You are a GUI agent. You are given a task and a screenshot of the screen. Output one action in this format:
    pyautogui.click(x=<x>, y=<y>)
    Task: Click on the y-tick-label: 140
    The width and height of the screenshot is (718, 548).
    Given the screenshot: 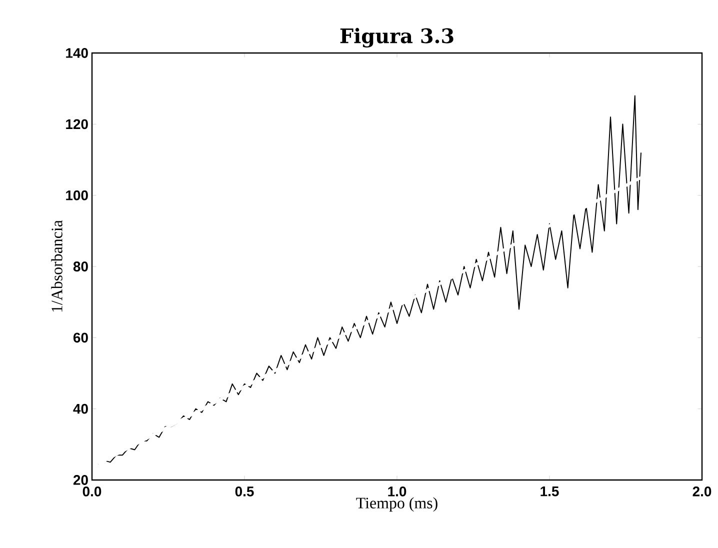 What is the action you would take?
    pyautogui.click(x=77, y=53)
    